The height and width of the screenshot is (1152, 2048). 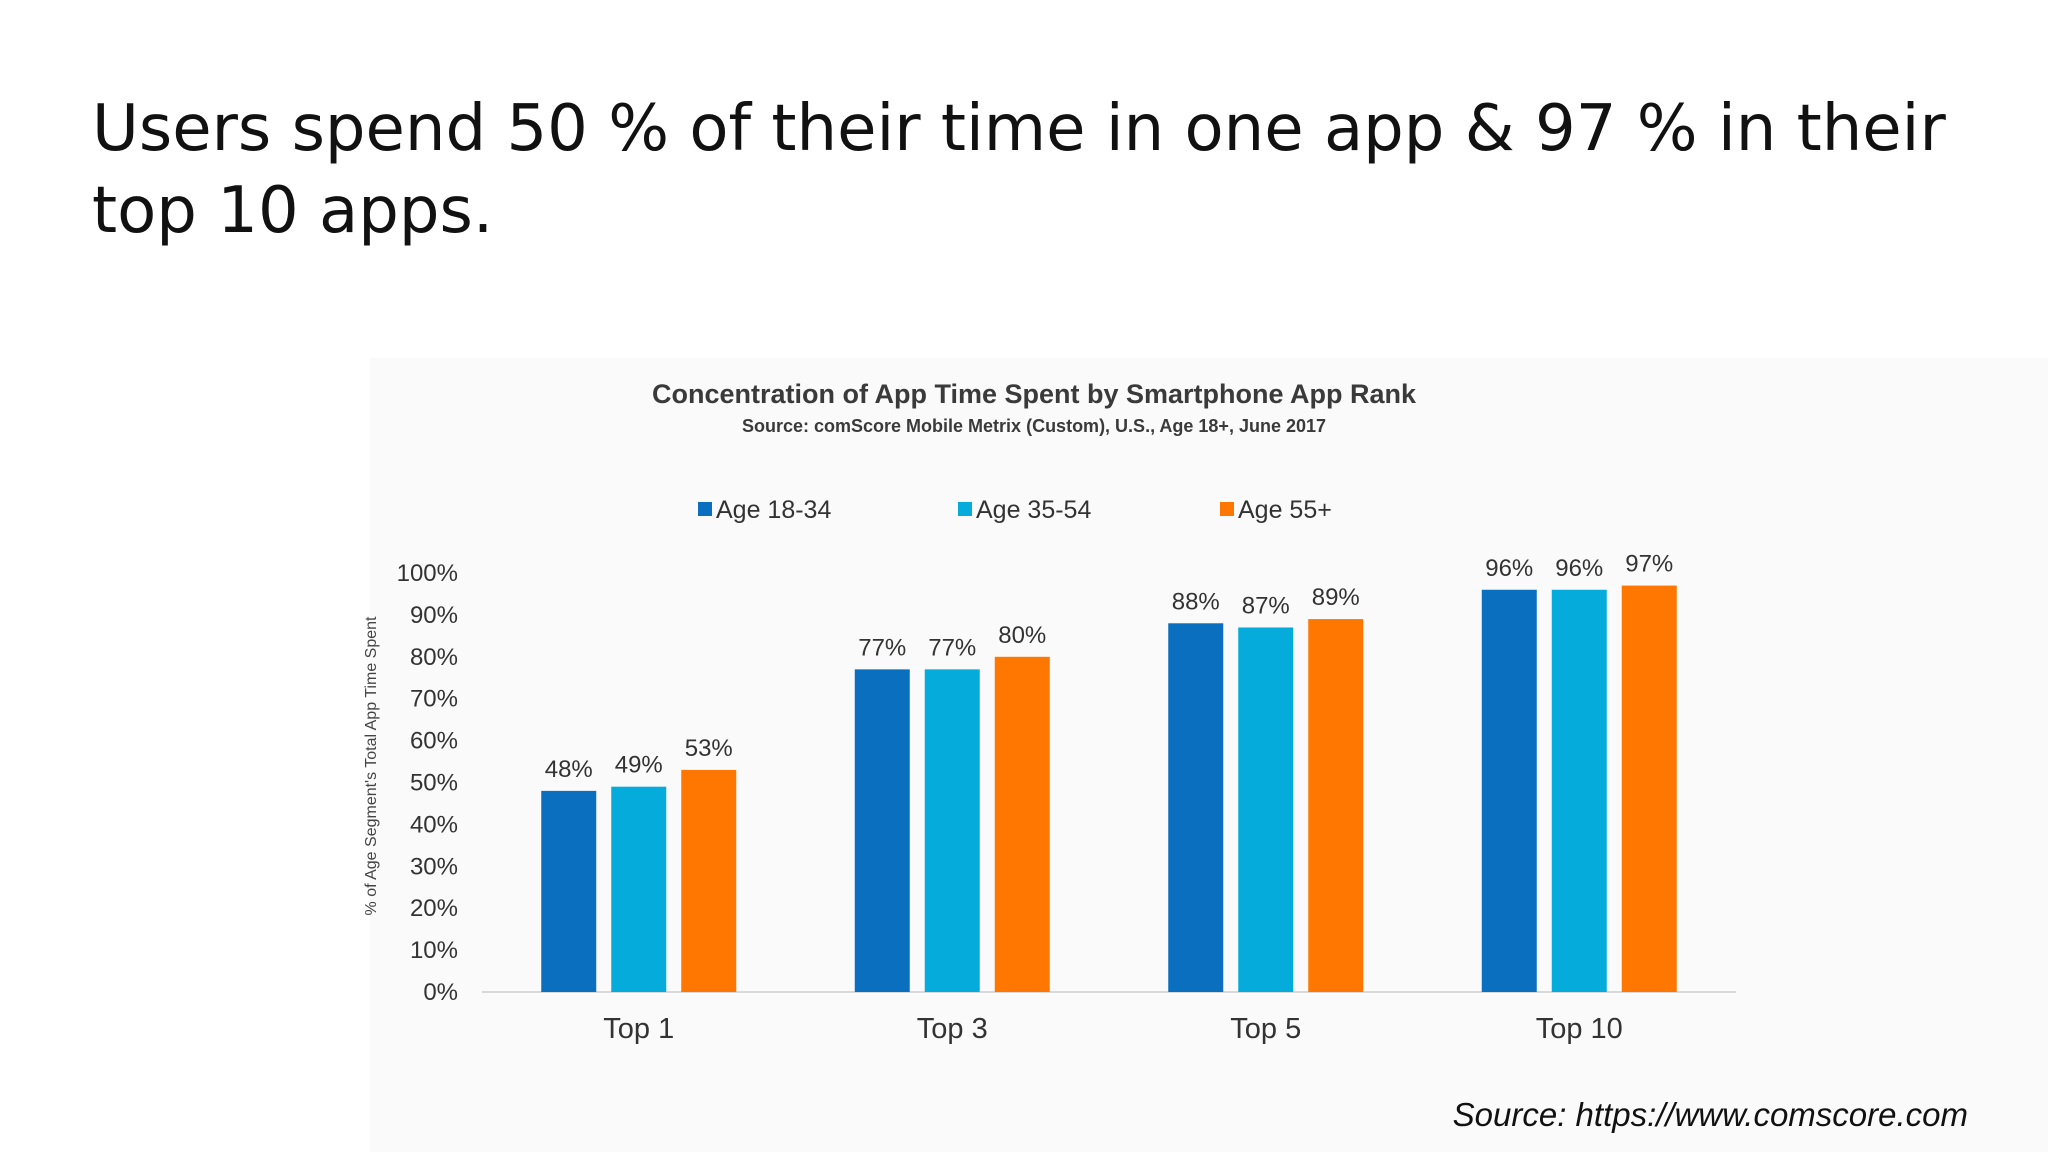 I want to click on bar-value-label: 80%, so click(x=1022, y=635).